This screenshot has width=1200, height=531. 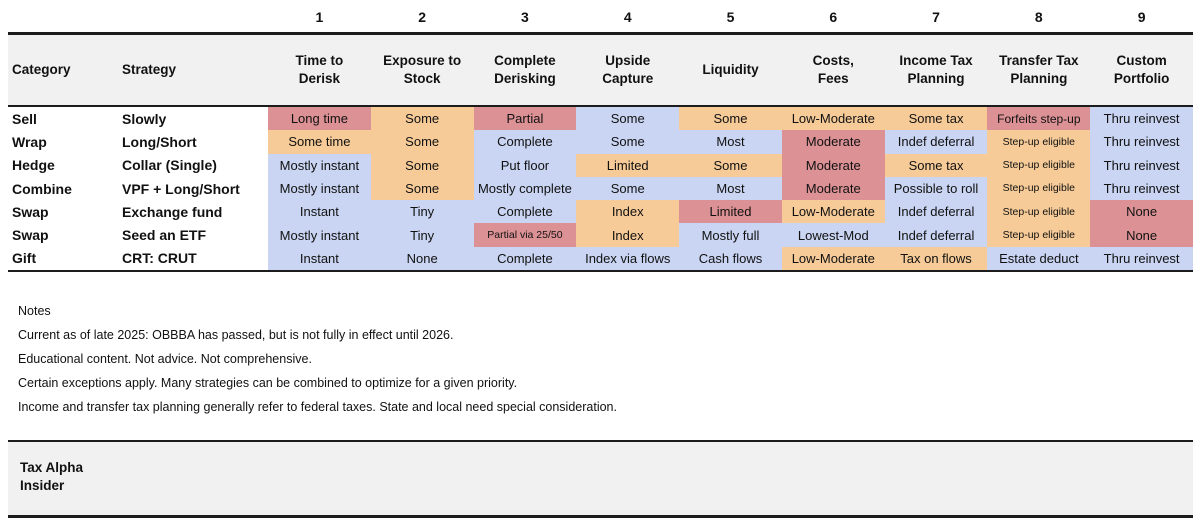 I want to click on column-header-1: Time to Derisk, so click(x=319, y=69).